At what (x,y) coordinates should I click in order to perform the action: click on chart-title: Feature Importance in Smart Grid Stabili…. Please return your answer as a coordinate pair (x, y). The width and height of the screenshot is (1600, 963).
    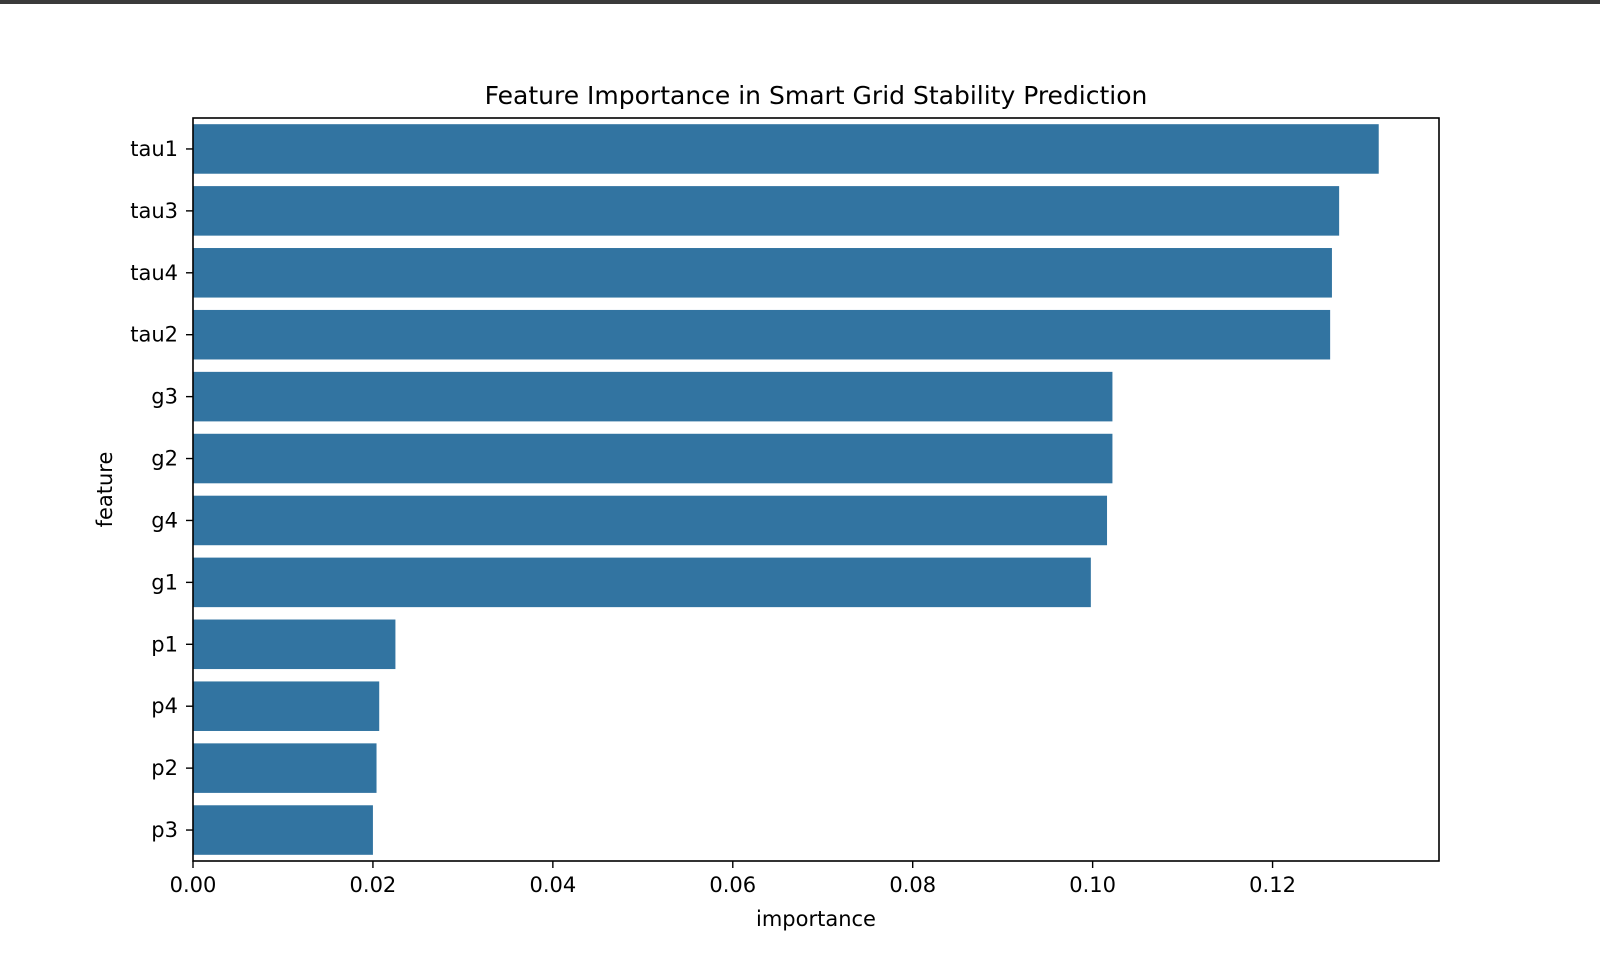
    Looking at the image, I should click on (816, 95).